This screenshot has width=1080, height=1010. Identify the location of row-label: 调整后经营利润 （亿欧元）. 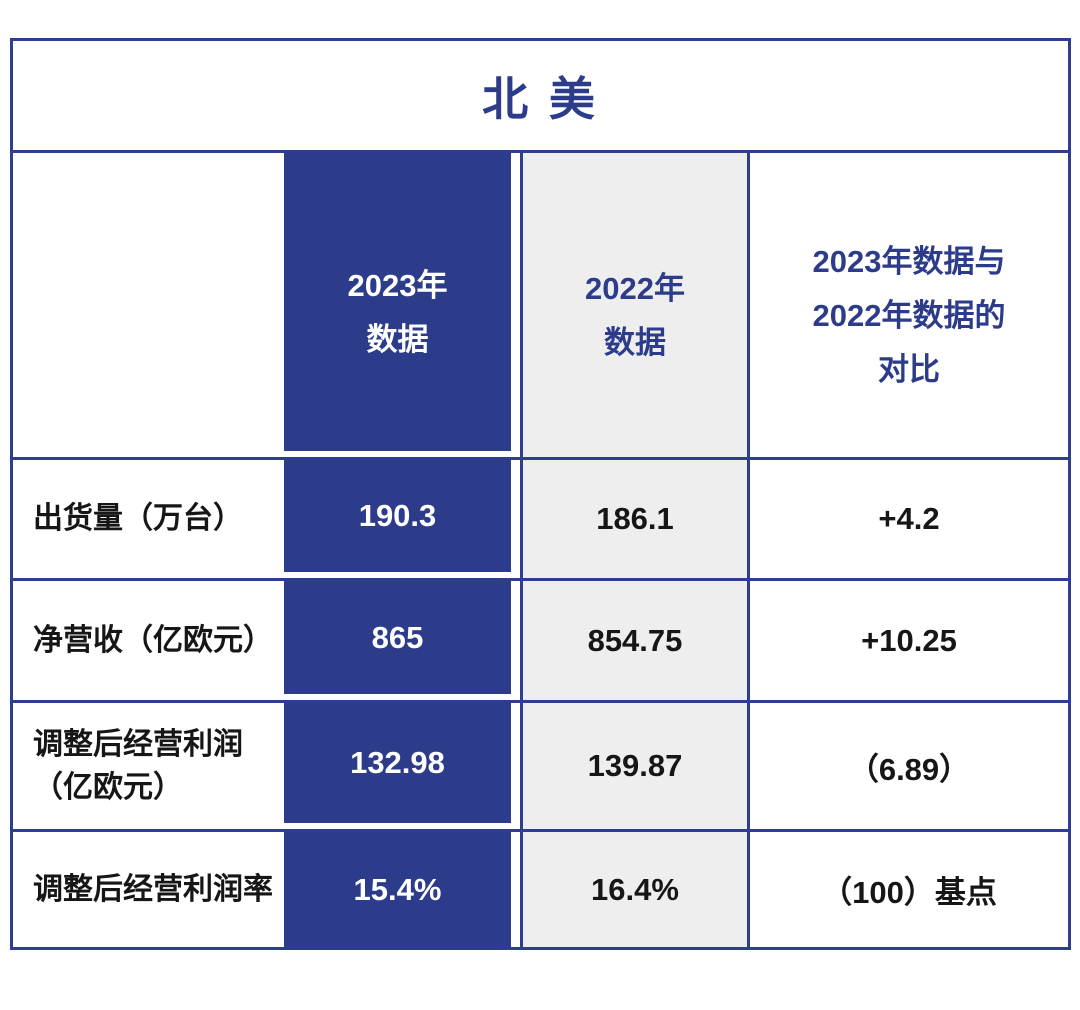
(148, 766).